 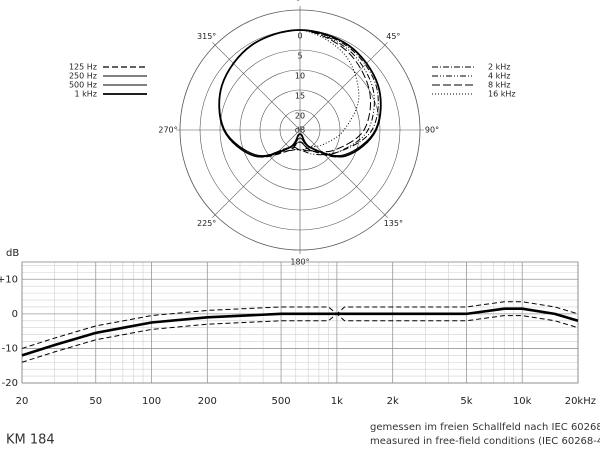 I want to click on angle-label: 225°, so click(x=206, y=223).